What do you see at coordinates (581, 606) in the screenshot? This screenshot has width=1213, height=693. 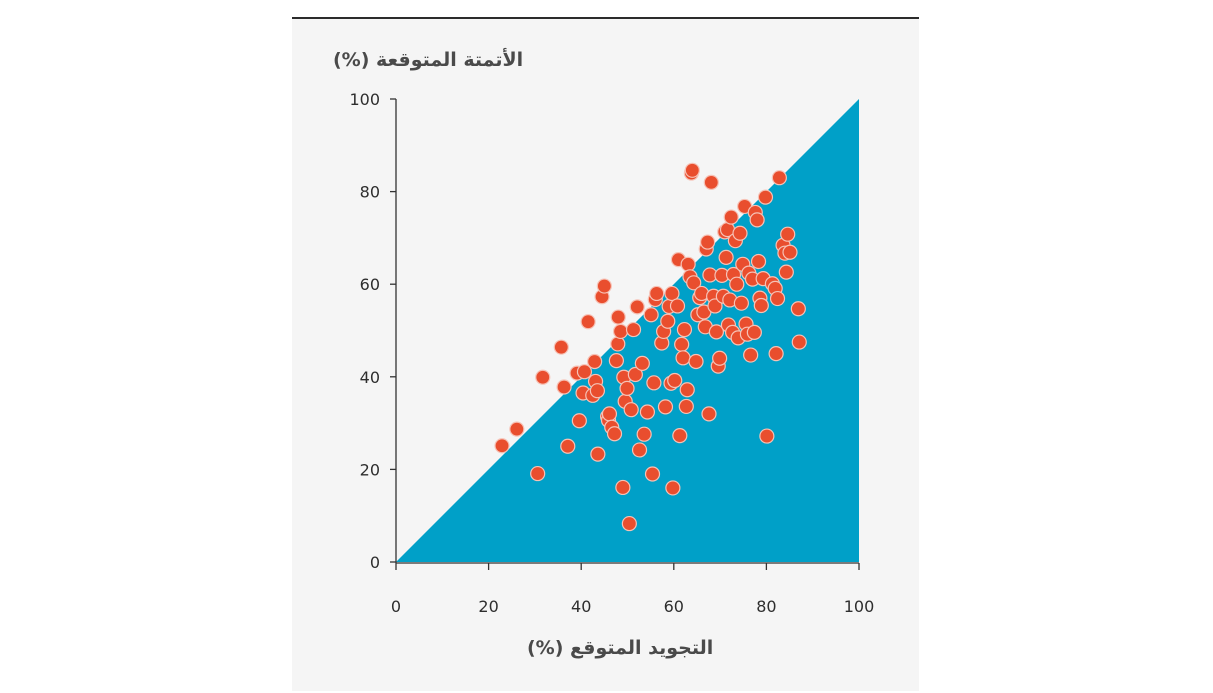 I see `x-tick-label: 40` at bounding box center [581, 606].